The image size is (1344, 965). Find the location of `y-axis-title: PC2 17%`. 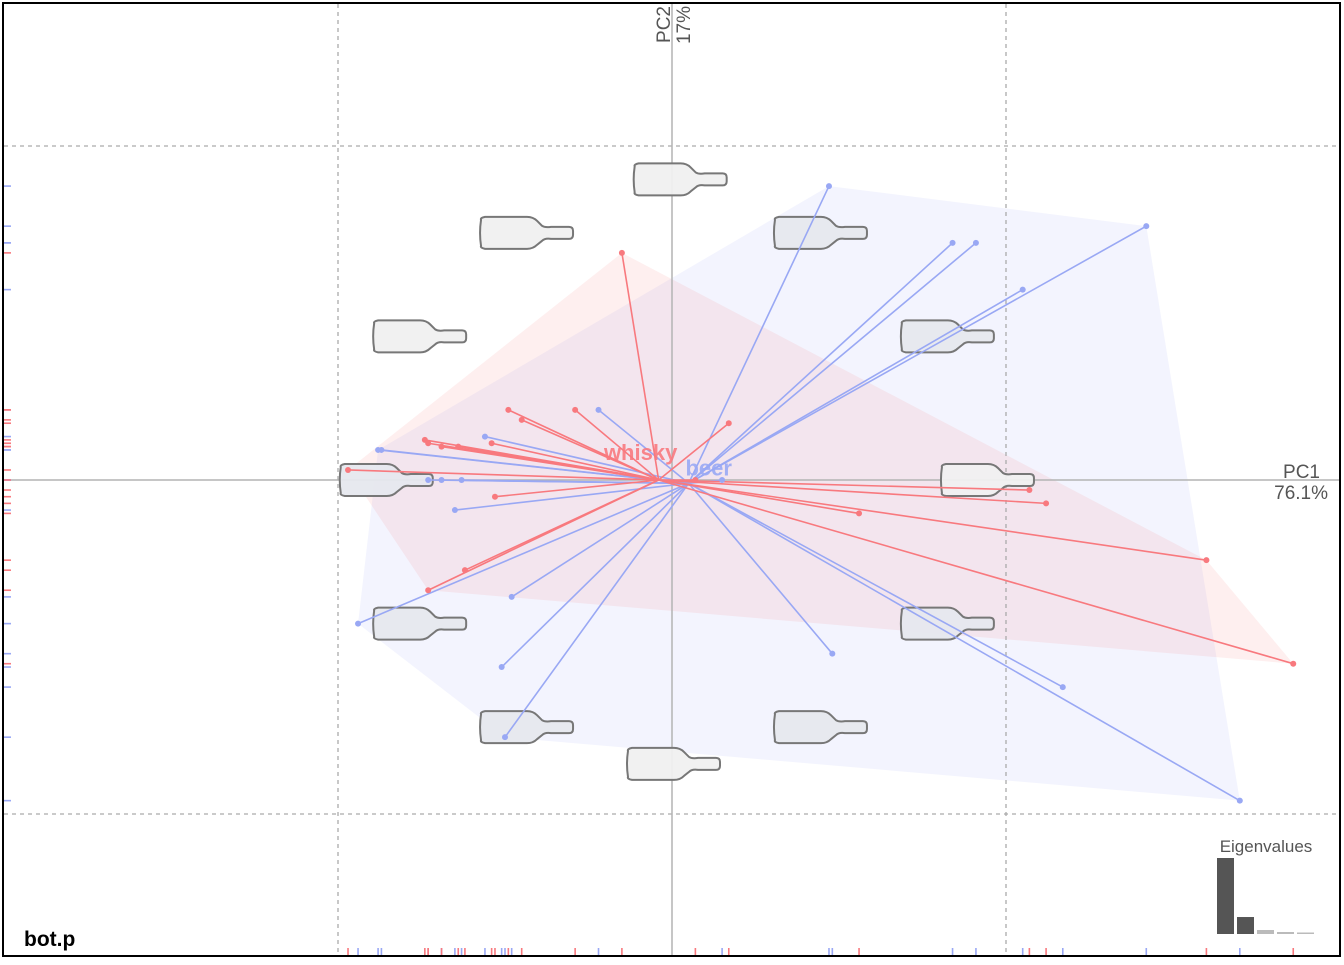

y-axis-title: PC2 17% is located at coordinates (674, 25).